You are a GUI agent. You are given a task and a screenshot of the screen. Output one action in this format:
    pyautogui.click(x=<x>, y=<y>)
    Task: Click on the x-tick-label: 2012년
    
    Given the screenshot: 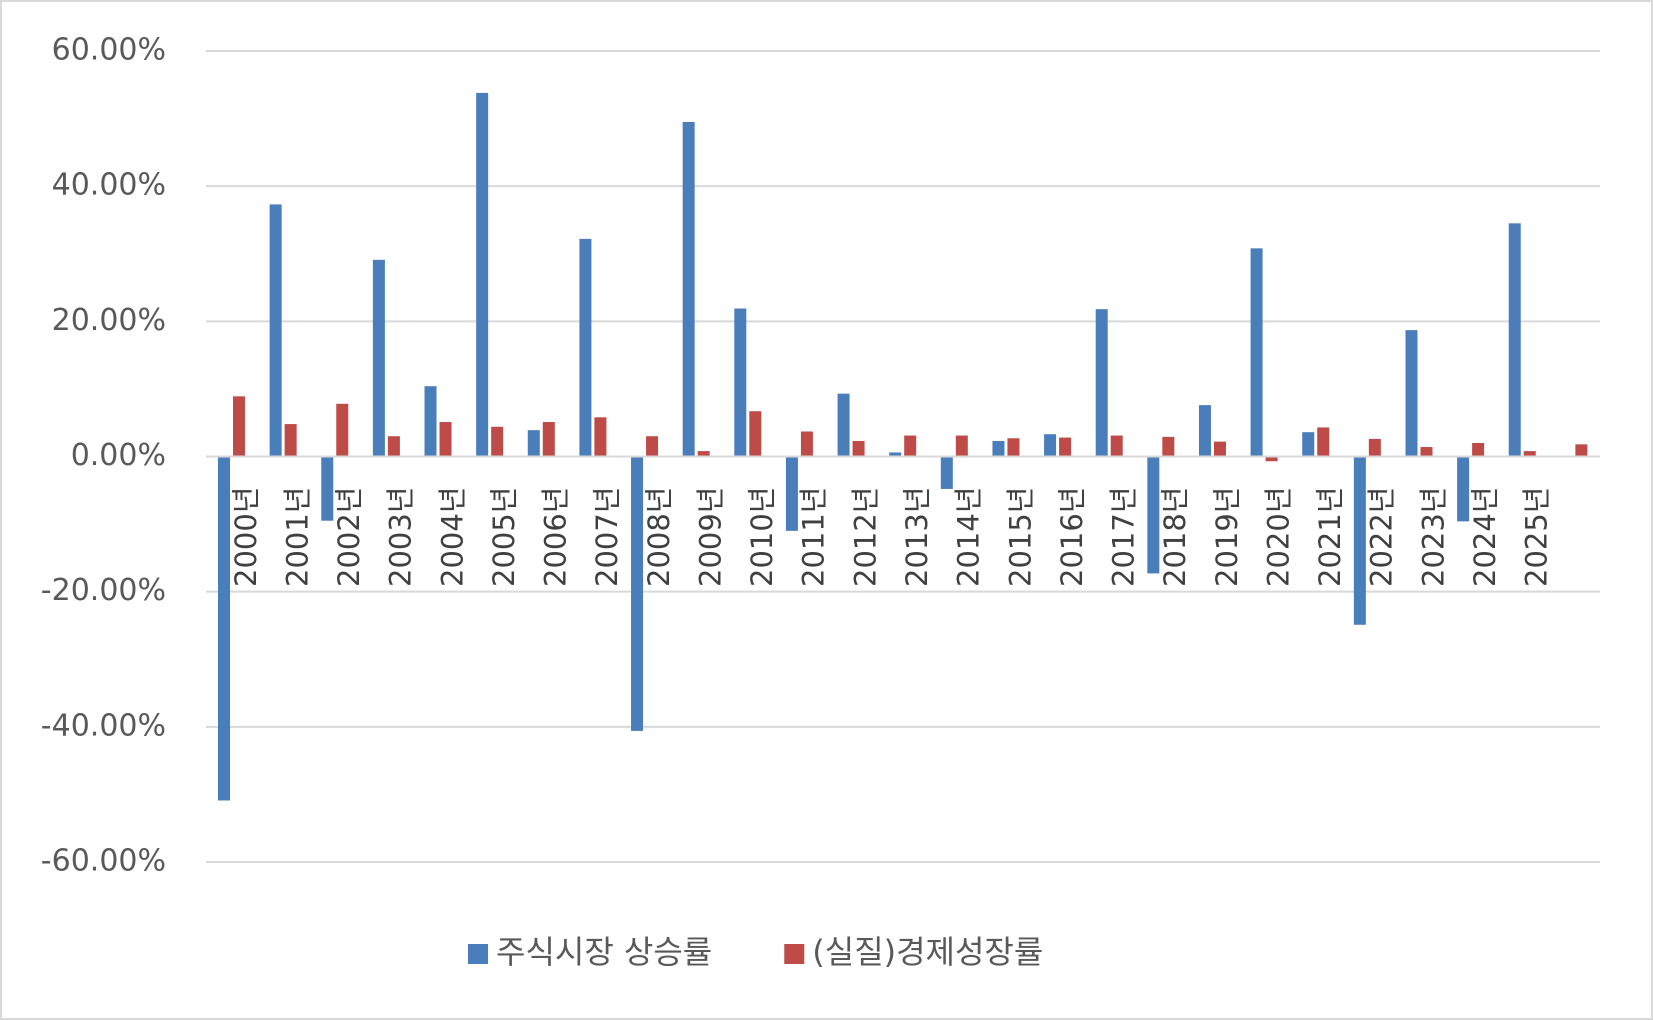 What is the action you would take?
    pyautogui.click(x=865, y=537)
    